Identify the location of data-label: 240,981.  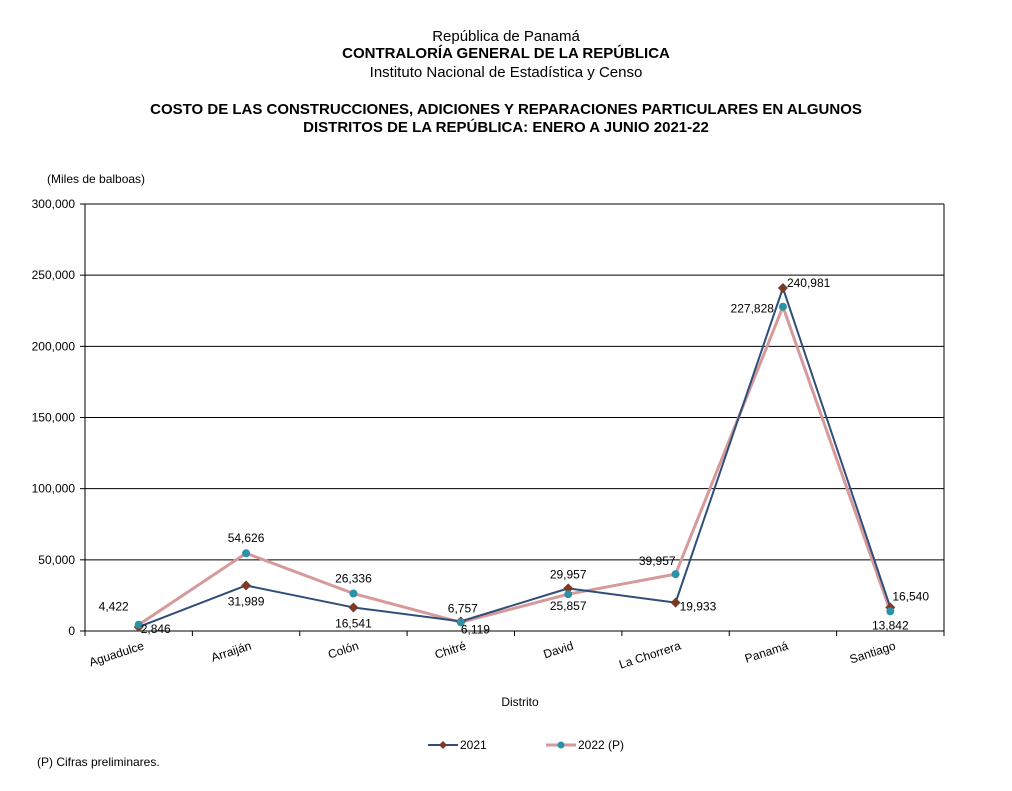
(809, 283).